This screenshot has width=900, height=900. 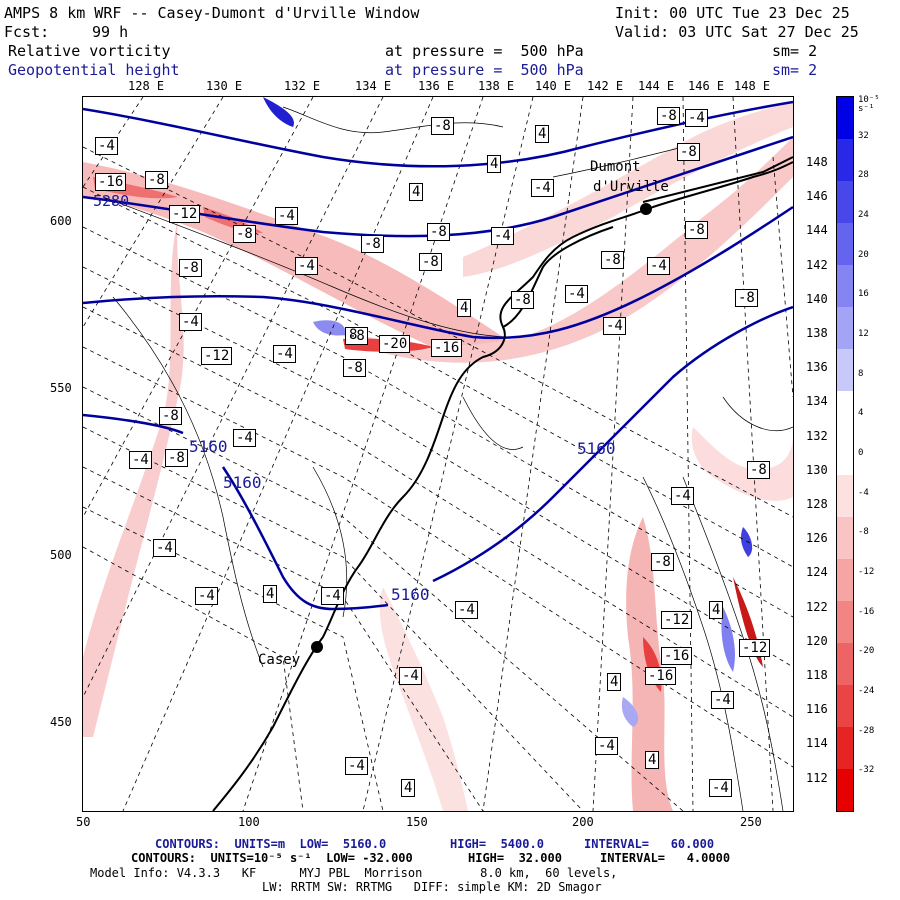 I want to click on vorticity-label: -12, so click(x=677, y=620).